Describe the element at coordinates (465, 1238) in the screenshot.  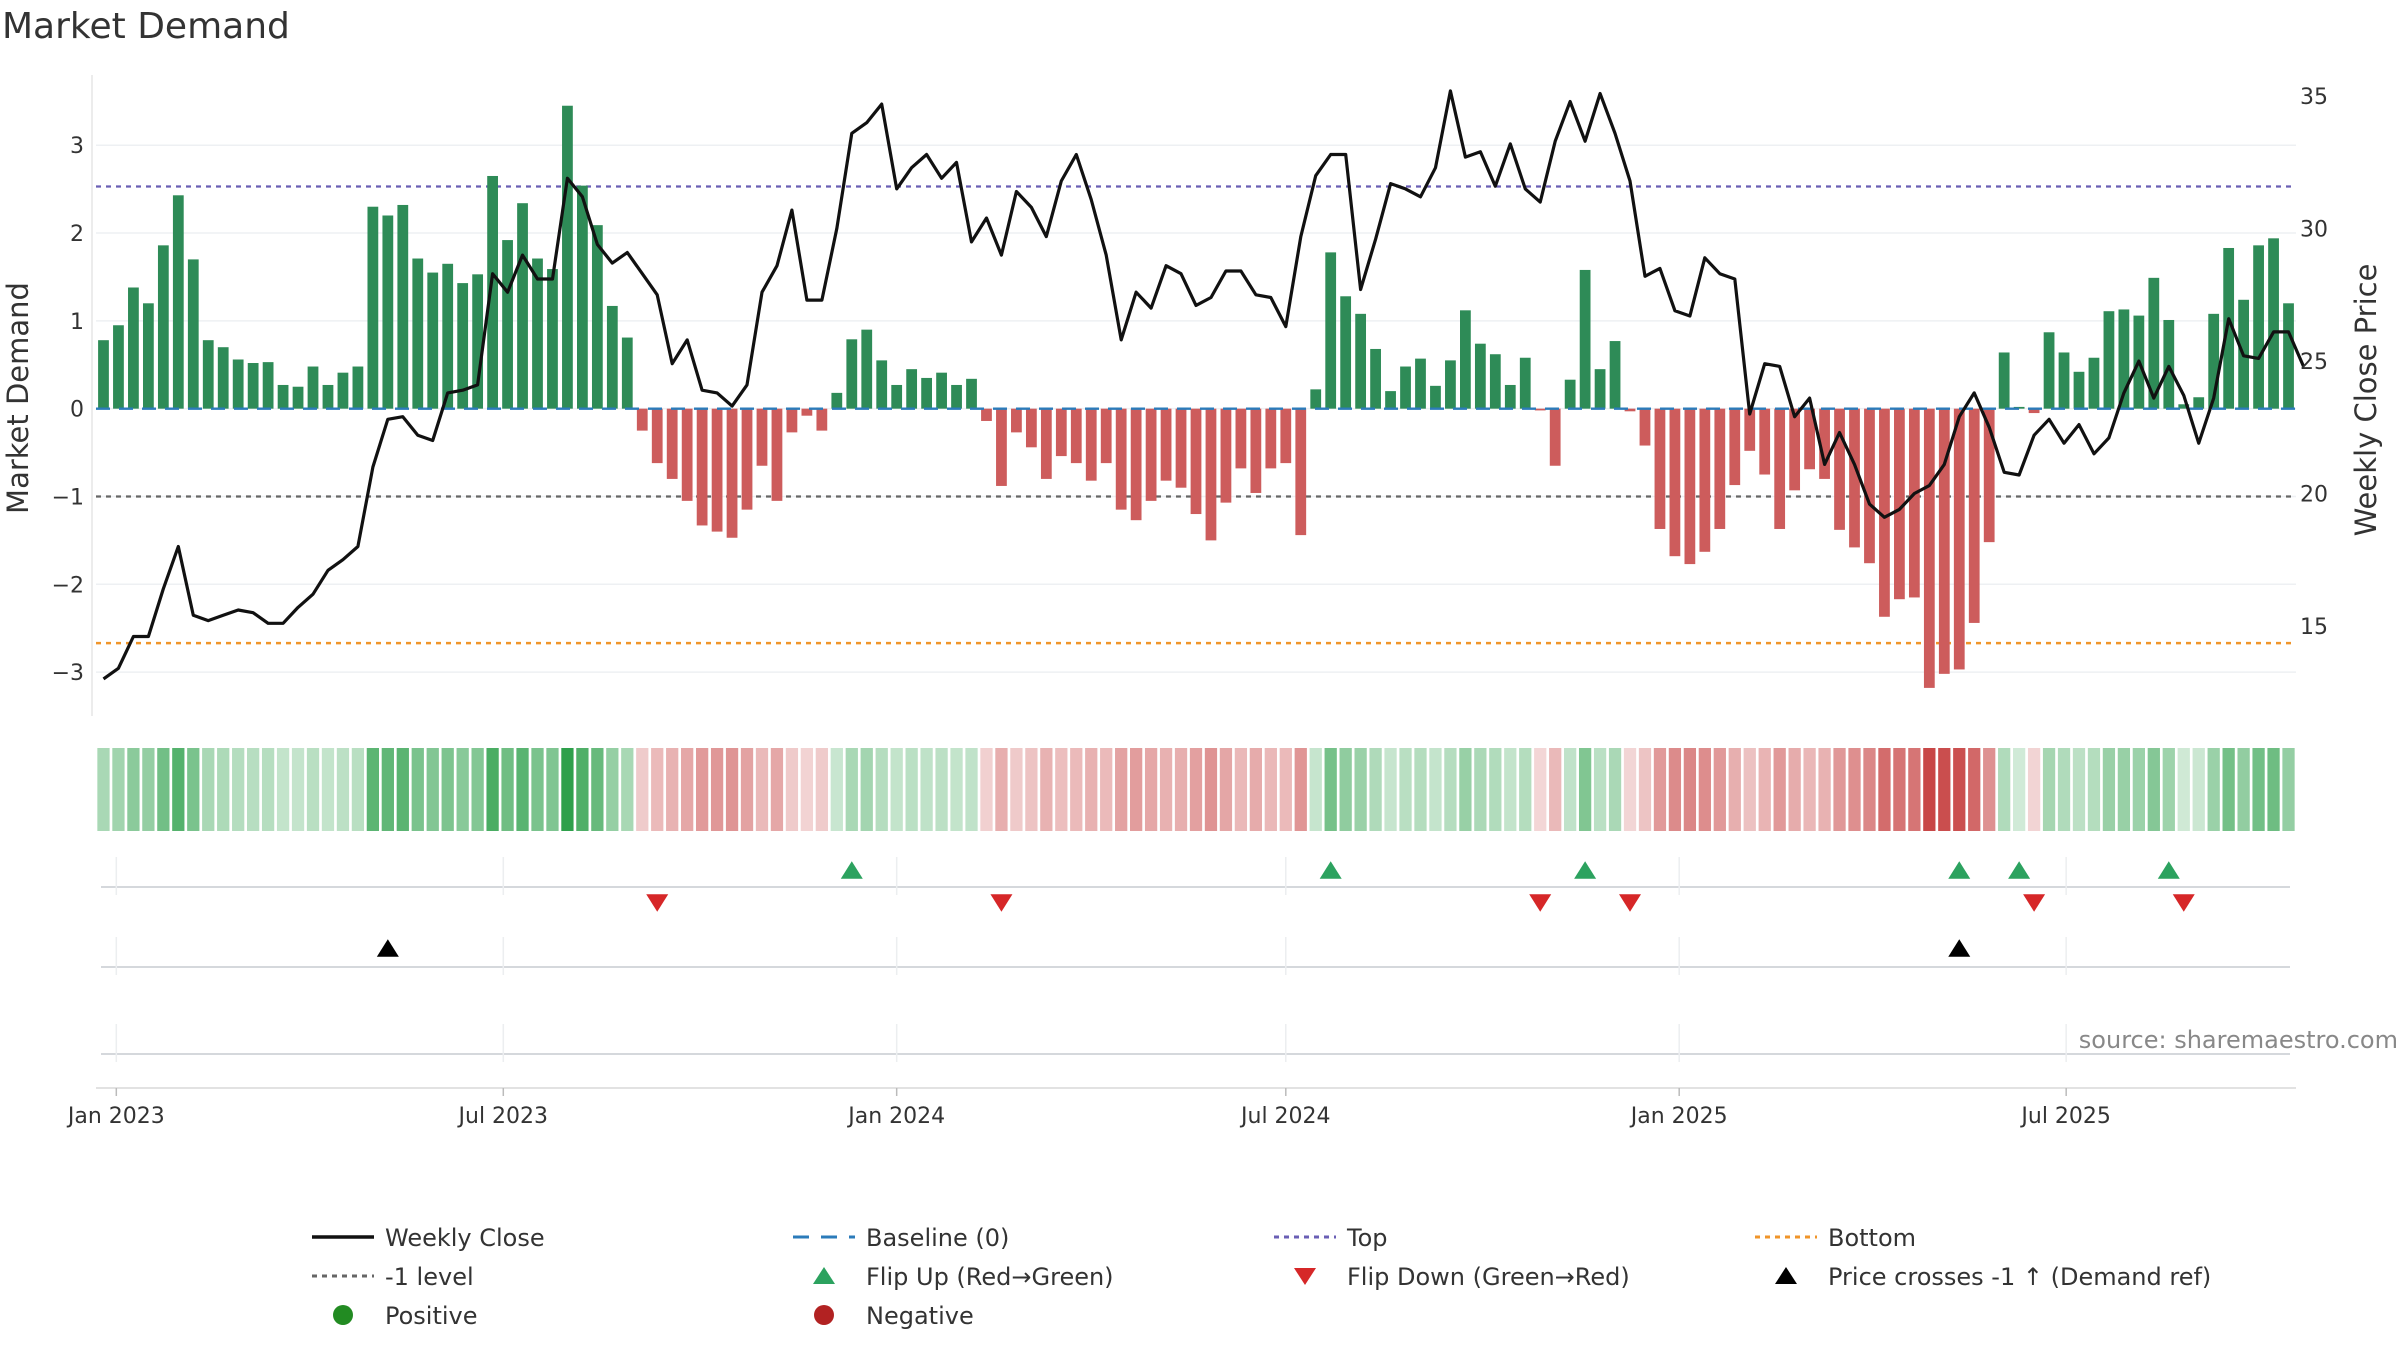
I see `legend-label: Weekly Close` at that location.